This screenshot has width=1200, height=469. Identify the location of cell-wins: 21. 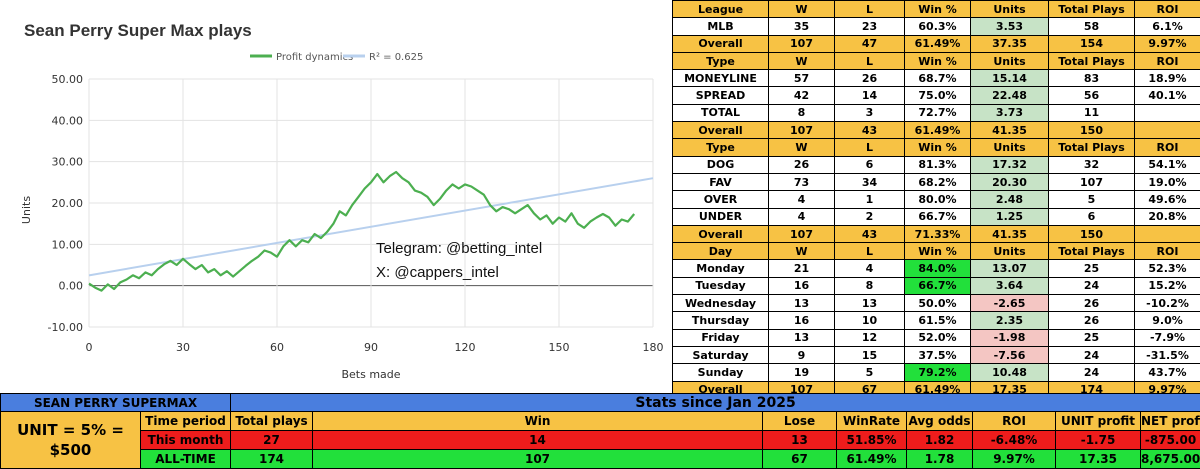
(802, 268).